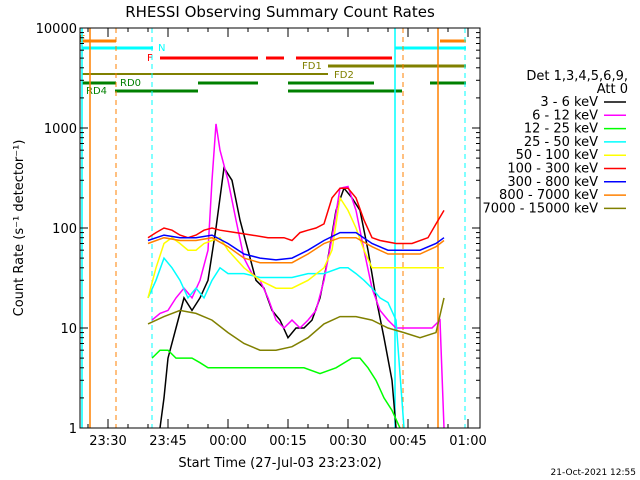 Image resolution: width=640 pixels, height=480 pixels. What do you see at coordinates (557, 155) in the screenshot?
I see `legend-label-4: 50 - 100 keV` at bounding box center [557, 155].